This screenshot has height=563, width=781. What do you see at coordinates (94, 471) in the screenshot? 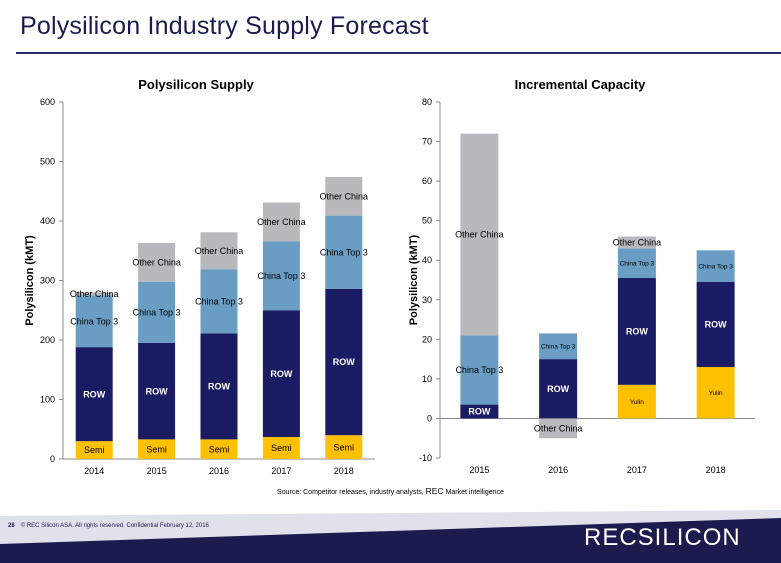
I see `x-tick-label: 2014` at bounding box center [94, 471].